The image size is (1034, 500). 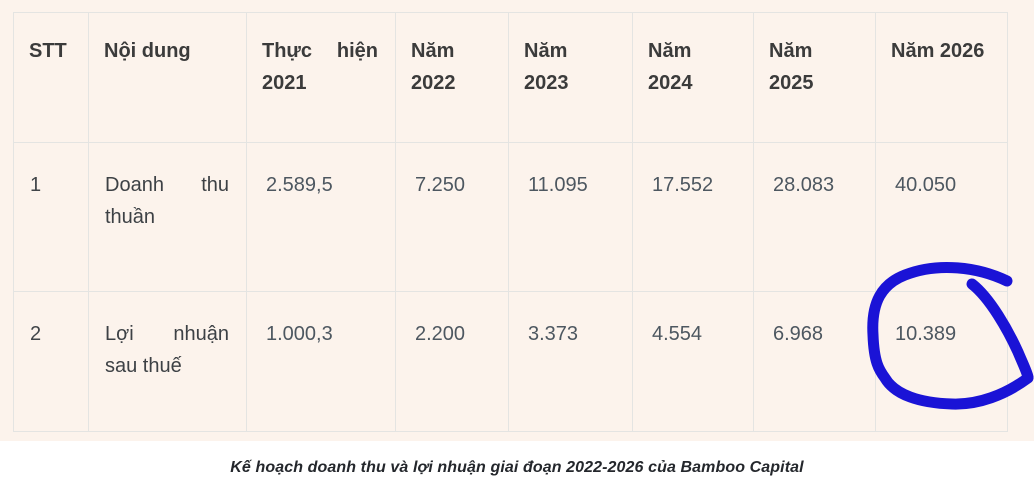 I want to click on col-header-nam-2022: Năm 2022, so click(x=452, y=77).